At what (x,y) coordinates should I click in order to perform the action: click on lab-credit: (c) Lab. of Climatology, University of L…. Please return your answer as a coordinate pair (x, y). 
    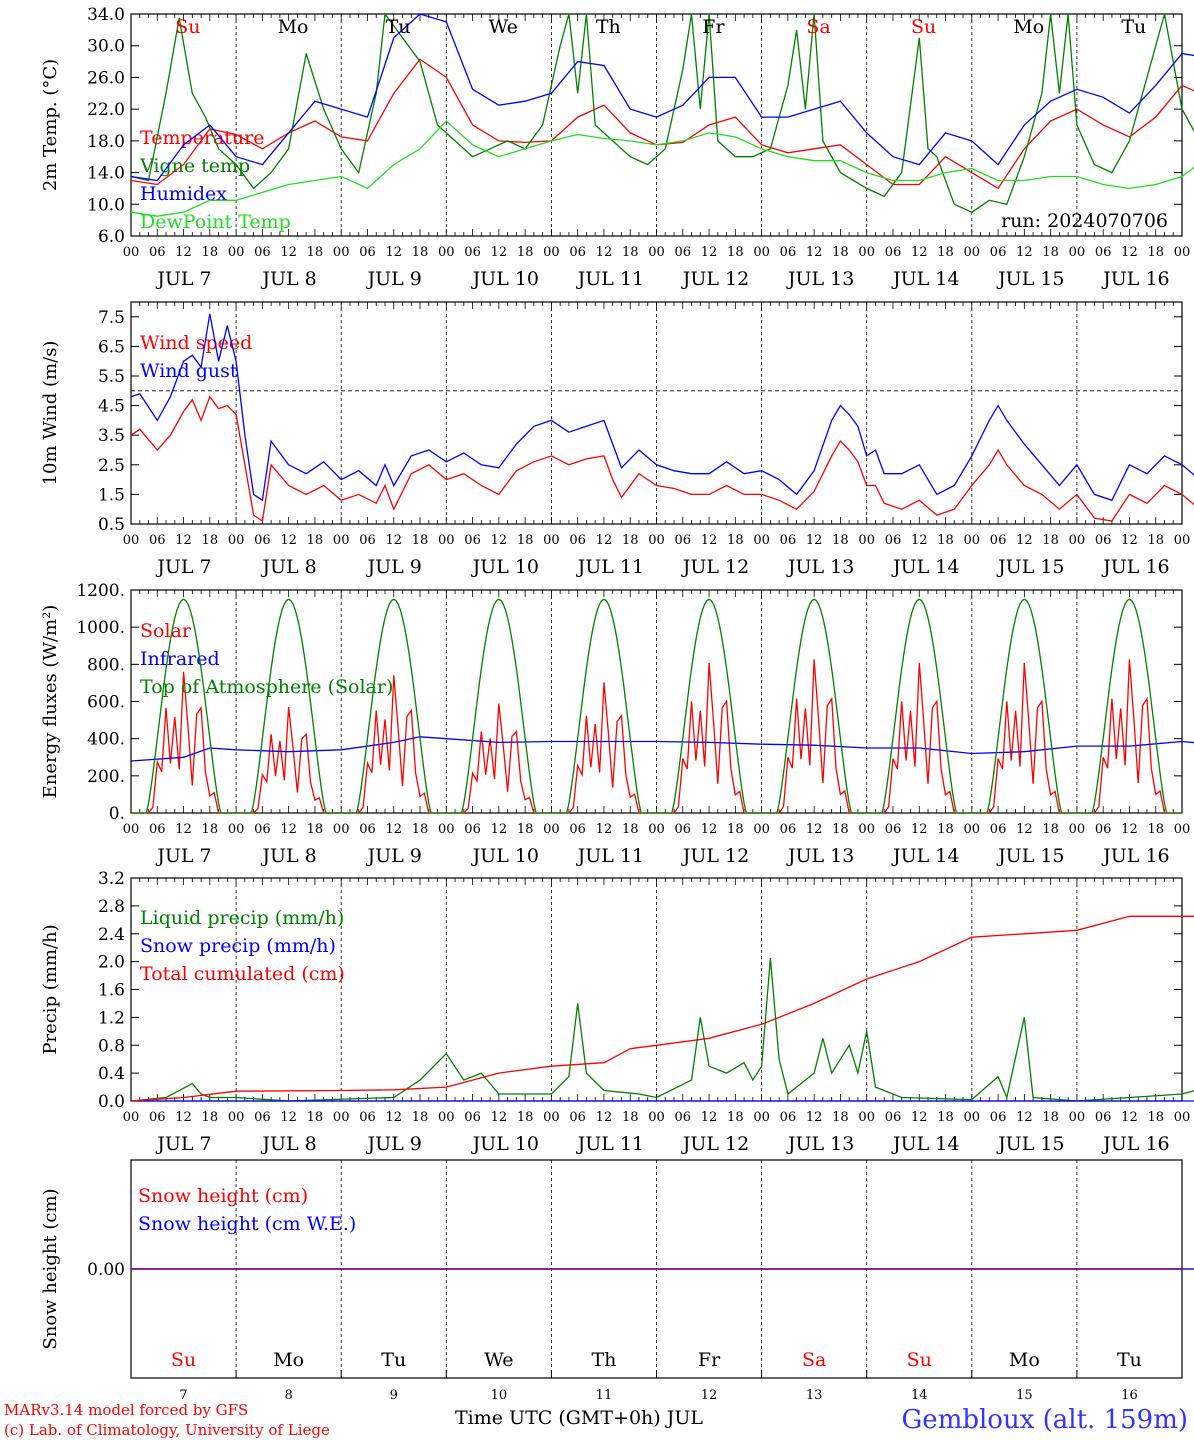
    Looking at the image, I should click on (167, 1430).